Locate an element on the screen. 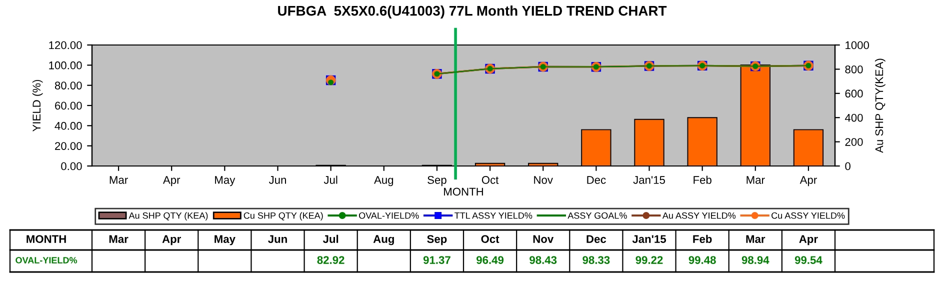  y2-tick-label: 400 is located at coordinates (853, 118).